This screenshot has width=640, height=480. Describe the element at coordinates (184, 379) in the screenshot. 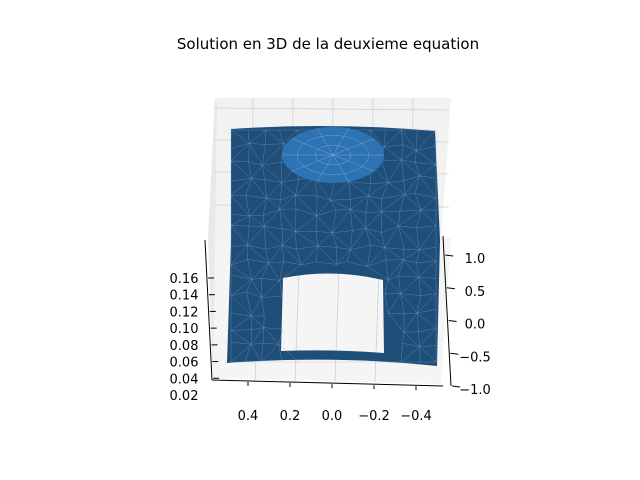

I see `z-tick-label-6: 0.04` at that location.